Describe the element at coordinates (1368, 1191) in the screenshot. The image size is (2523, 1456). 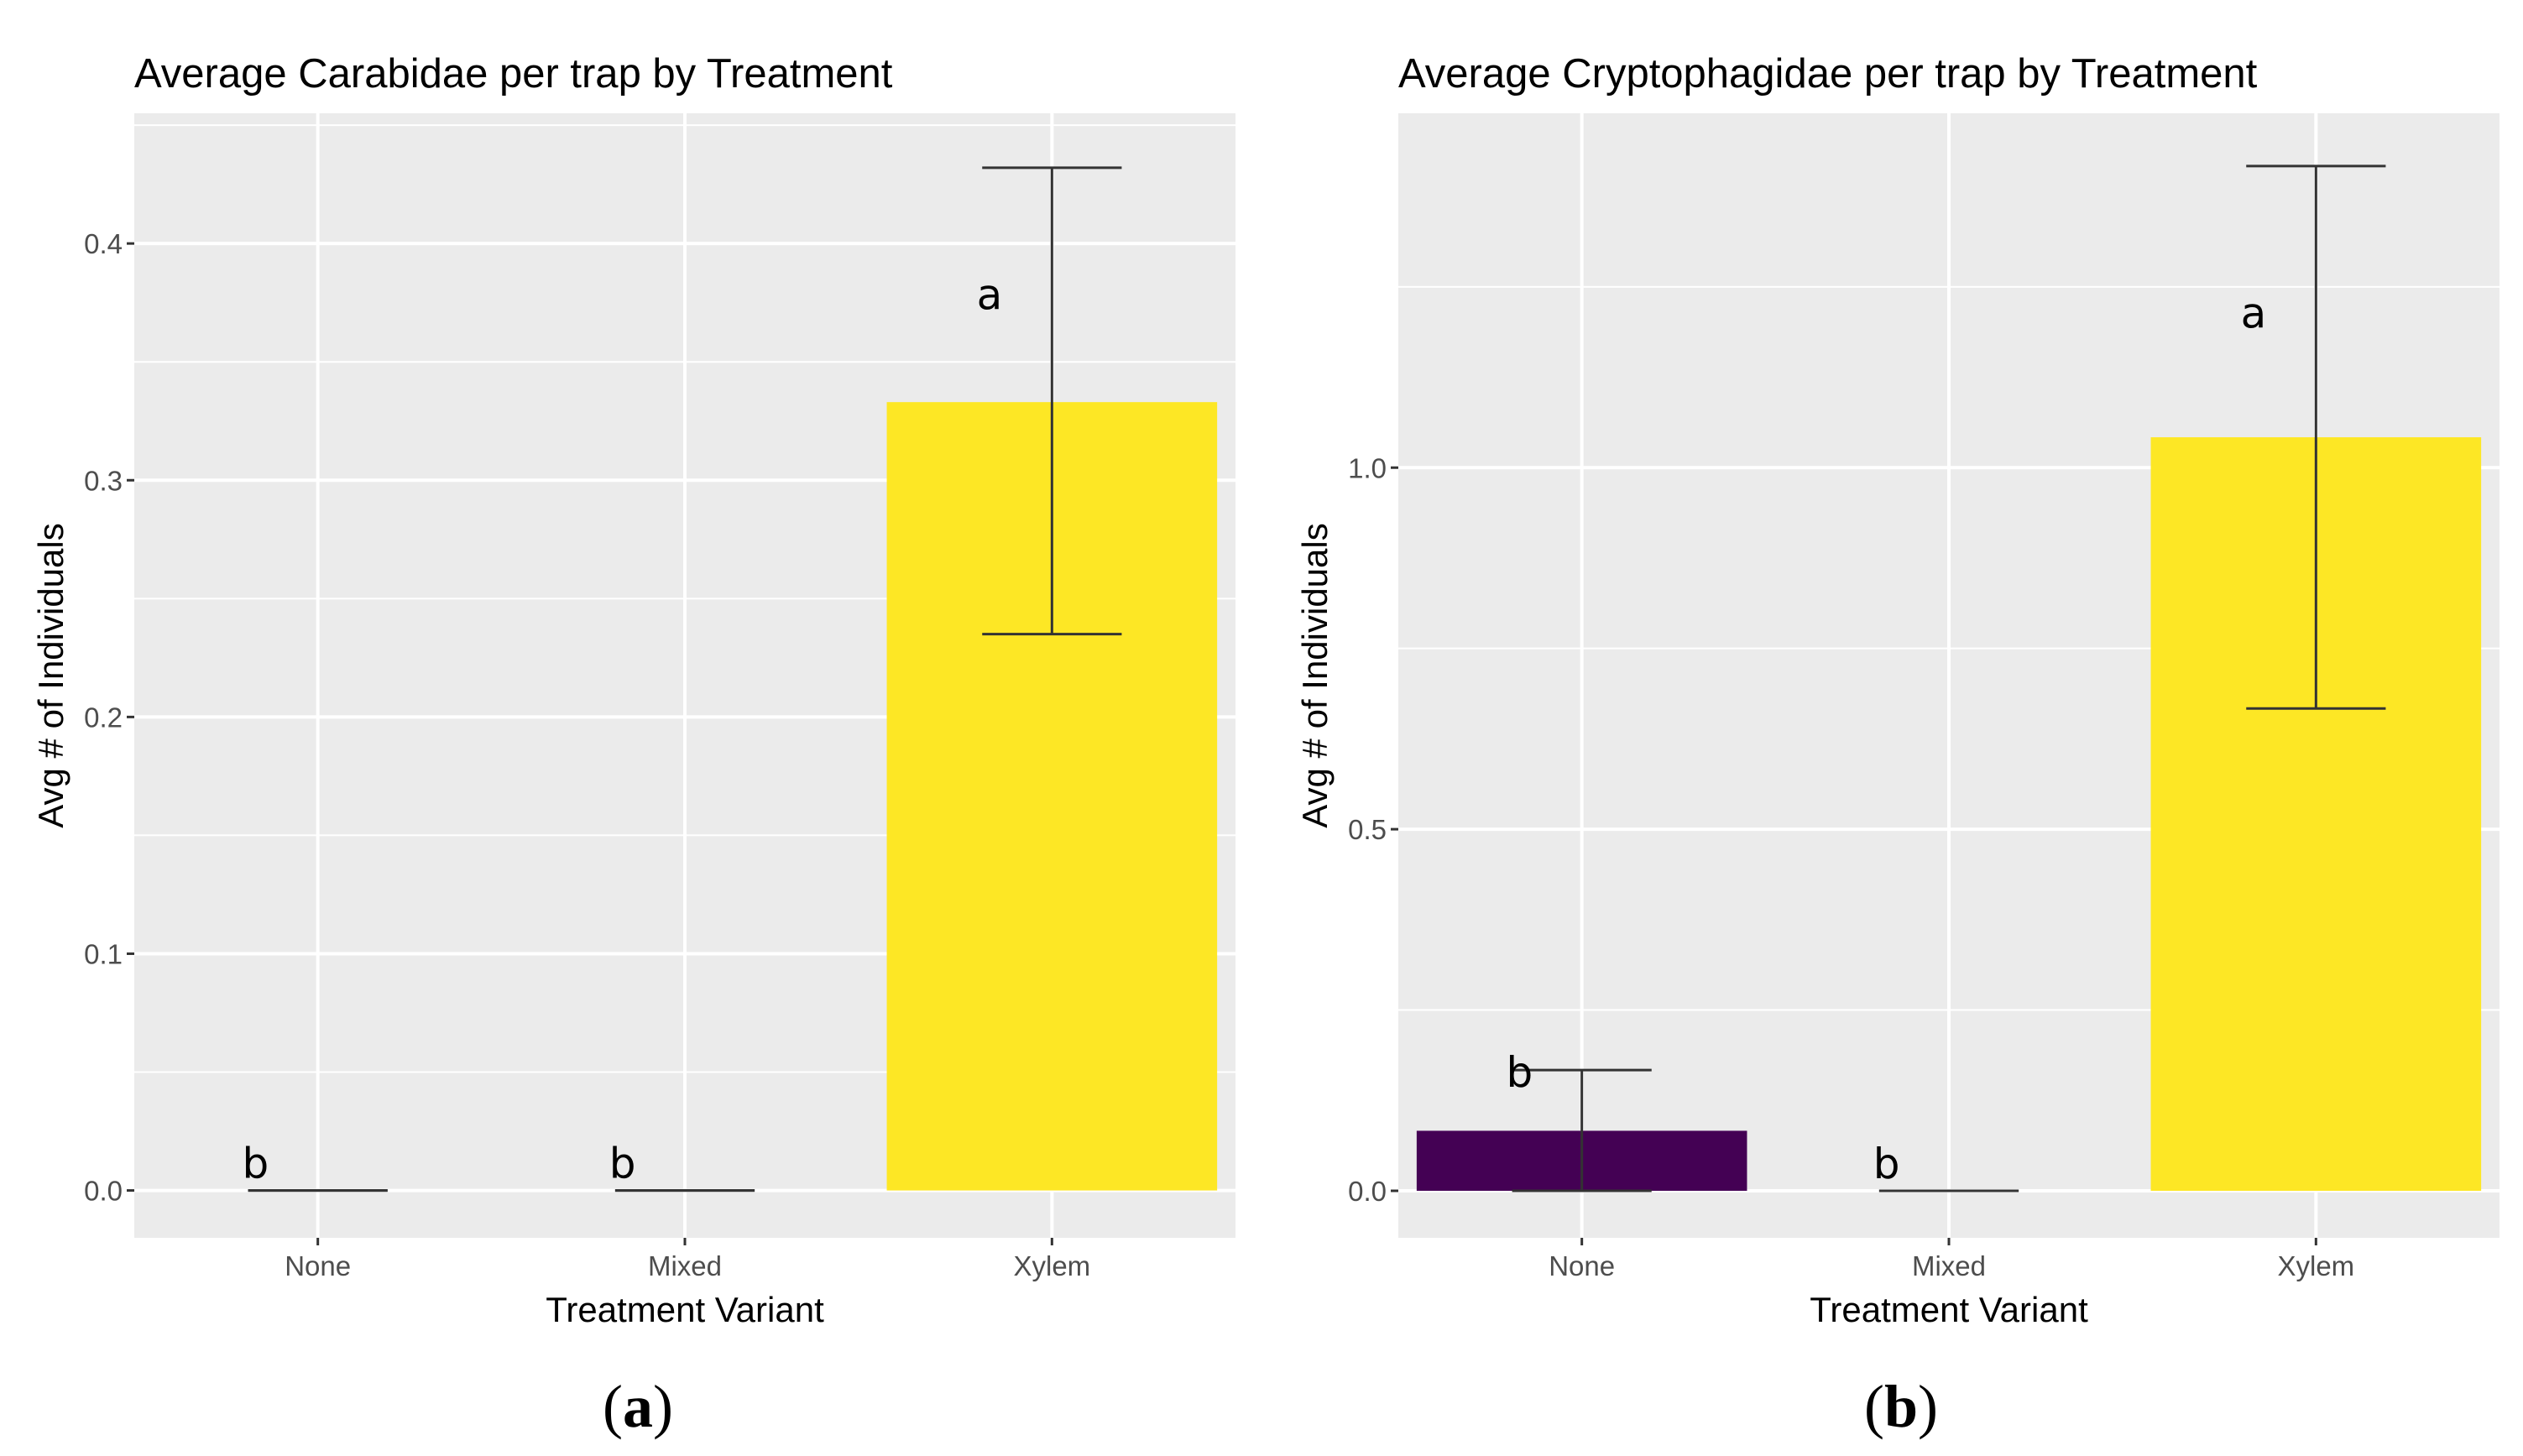
I see `y-tick-label-b: 0.0` at that location.